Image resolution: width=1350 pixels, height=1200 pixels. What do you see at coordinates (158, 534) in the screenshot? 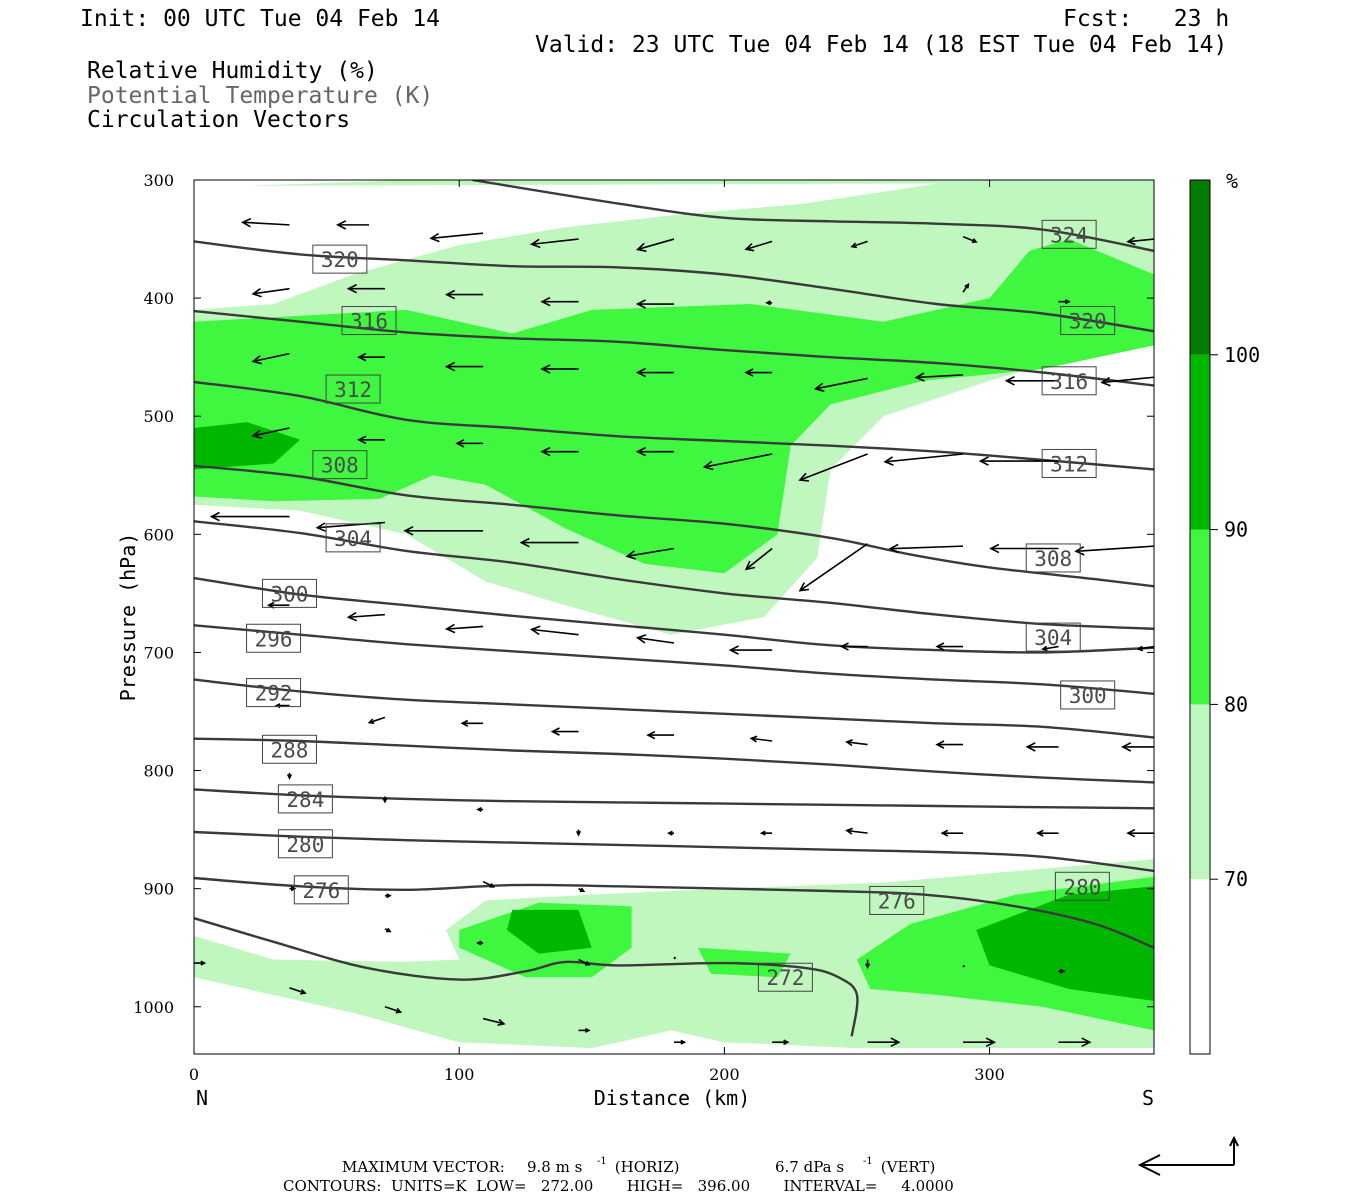
I see `y-tick-label: 600` at bounding box center [158, 534].